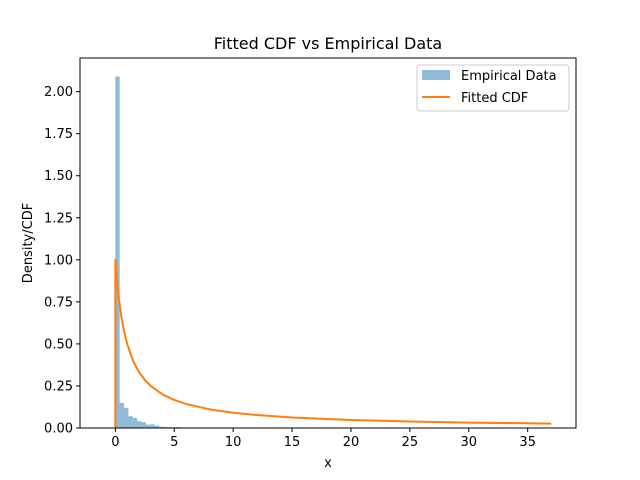 The height and width of the screenshot is (480, 640). I want to click on y-tick-label: 0.50, so click(58, 344).